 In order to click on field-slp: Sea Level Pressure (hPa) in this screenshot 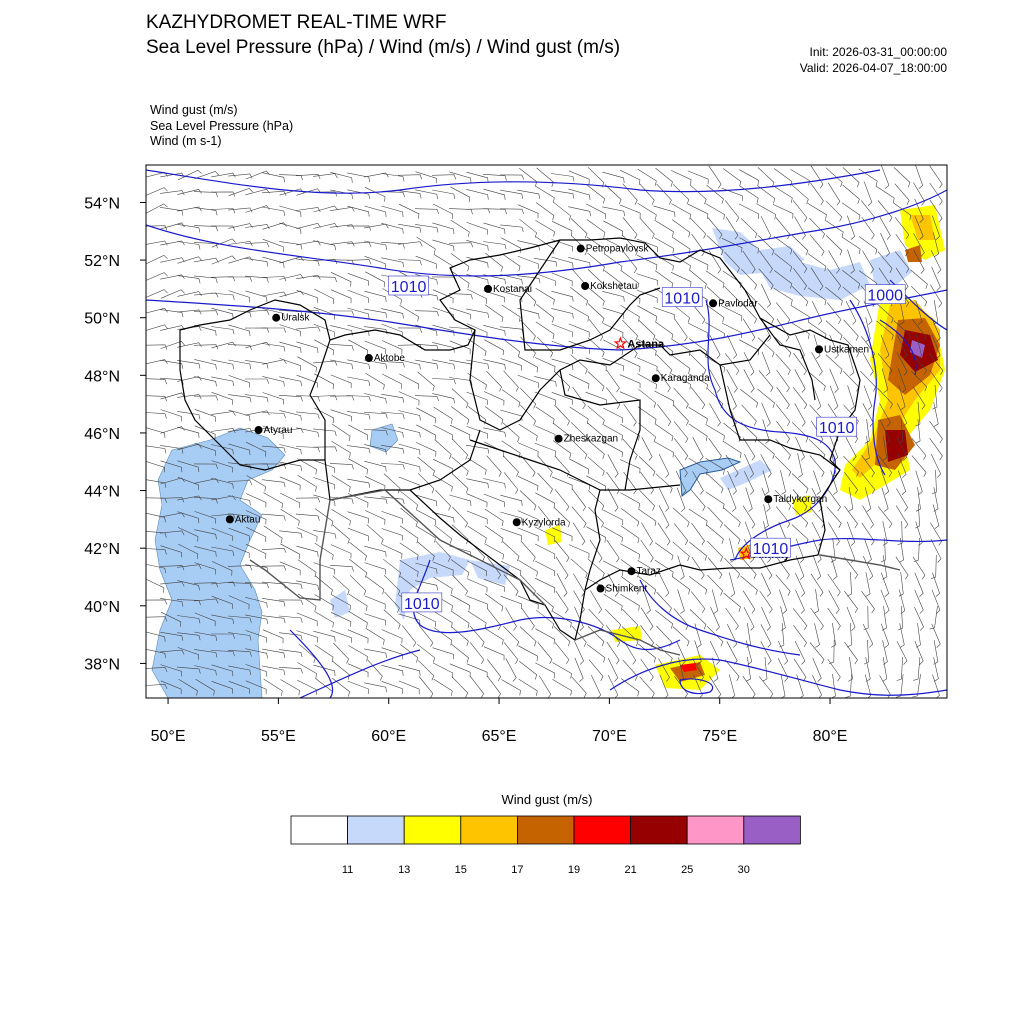, I will do `click(222, 125)`.